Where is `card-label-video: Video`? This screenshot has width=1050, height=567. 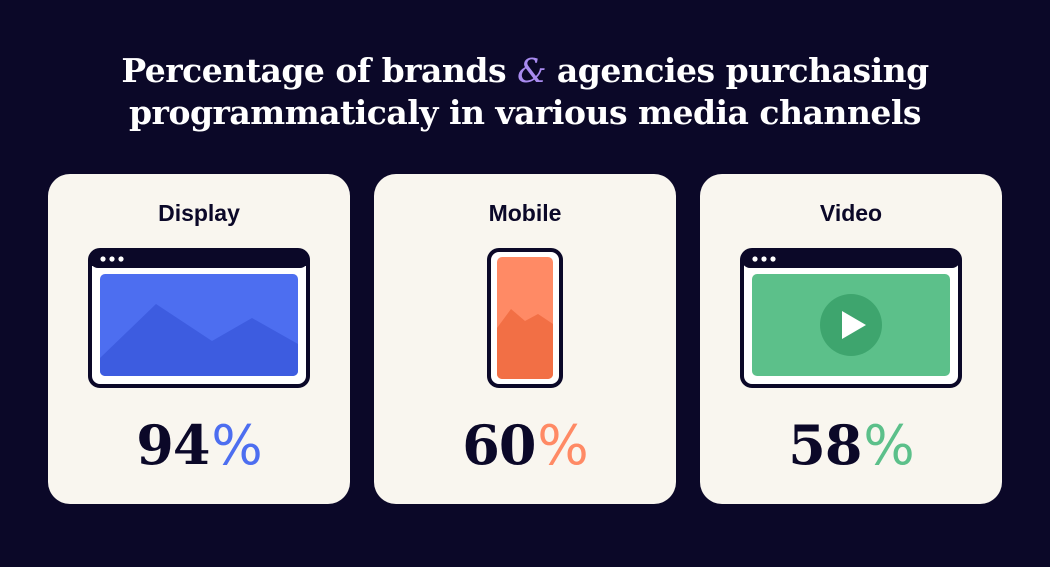
card-label-video: Video is located at coordinates (851, 213).